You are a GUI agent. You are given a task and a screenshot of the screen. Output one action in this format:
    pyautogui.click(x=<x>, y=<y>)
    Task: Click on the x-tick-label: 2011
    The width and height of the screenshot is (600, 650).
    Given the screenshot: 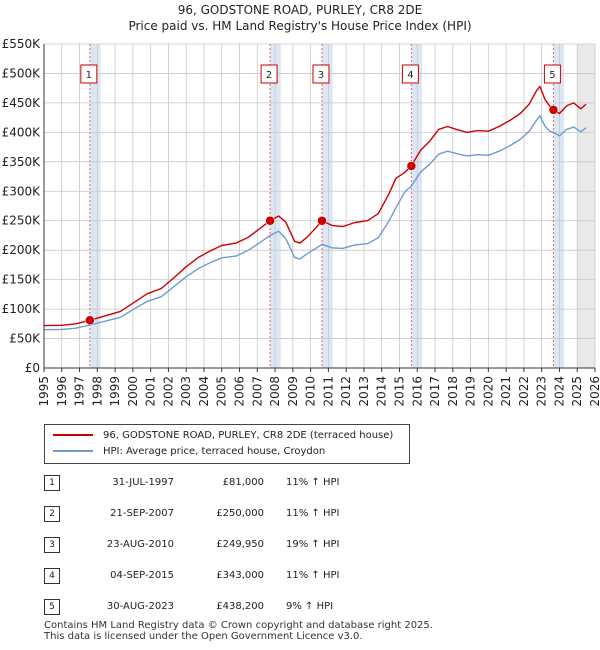 What is the action you would take?
    pyautogui.click(x=328, y=391)
    